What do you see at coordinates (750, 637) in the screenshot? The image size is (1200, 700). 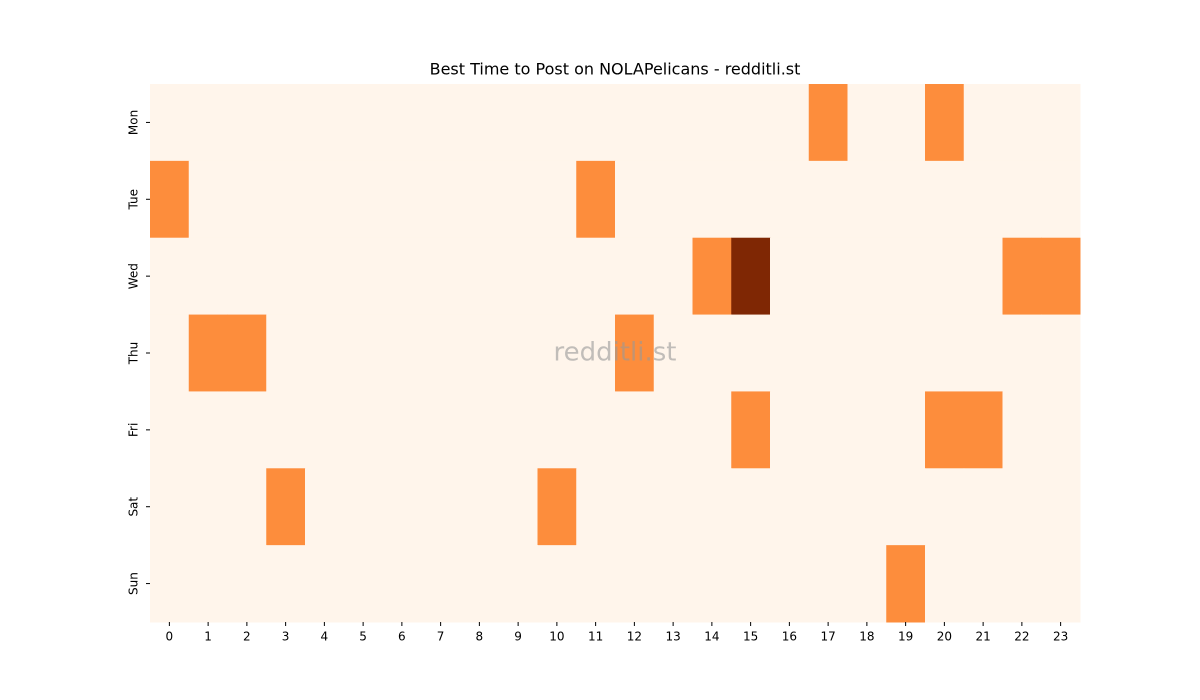 I see `x-tick-label: 15` at bounding box center [750, 637].